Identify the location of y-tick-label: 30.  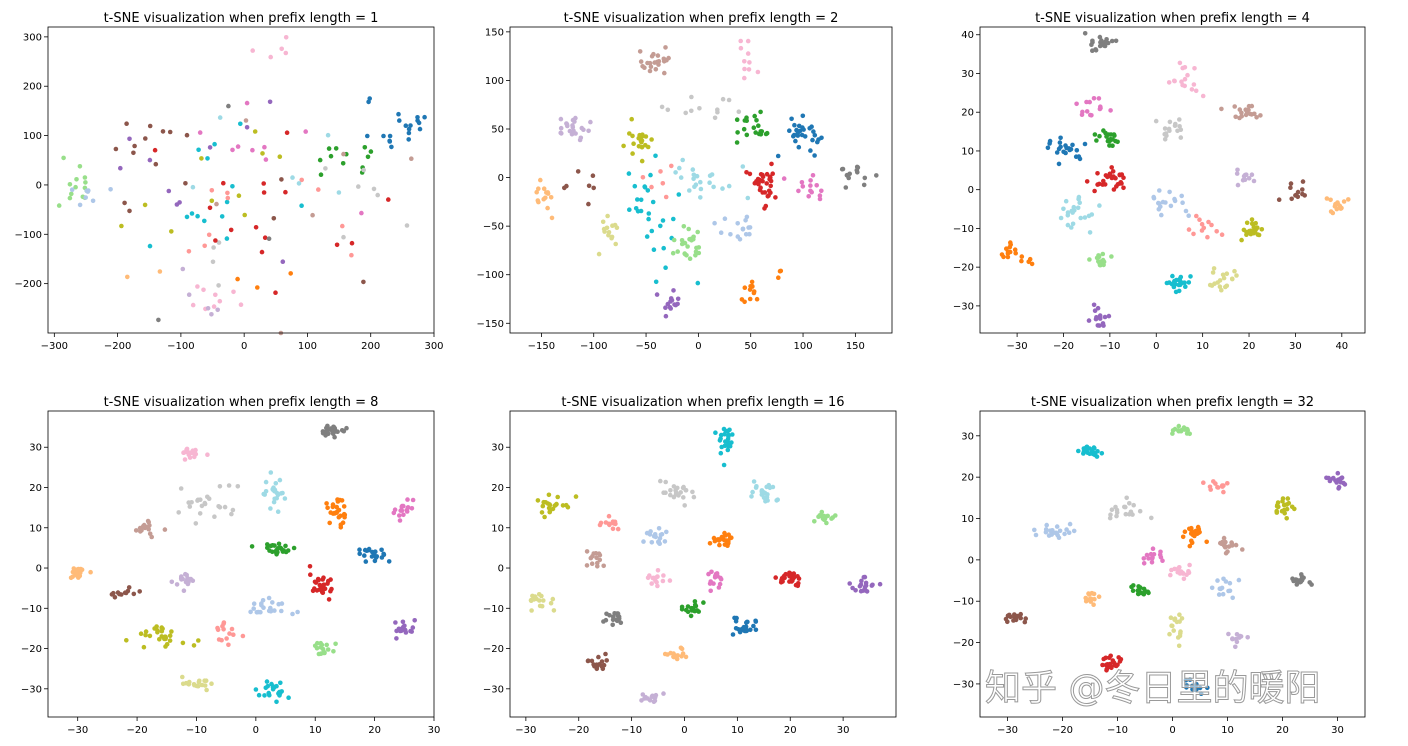
(497, 448).